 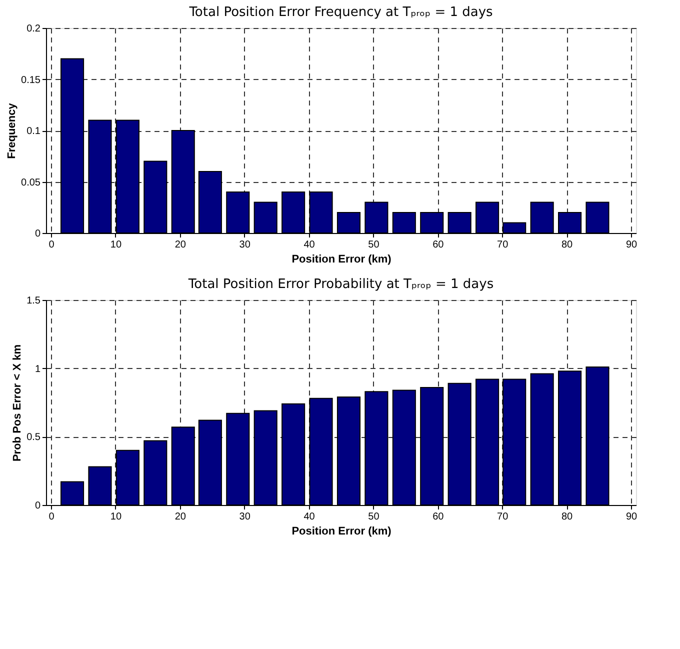 I want to click on y-tick-label: 1, so click(x=37, y=369).